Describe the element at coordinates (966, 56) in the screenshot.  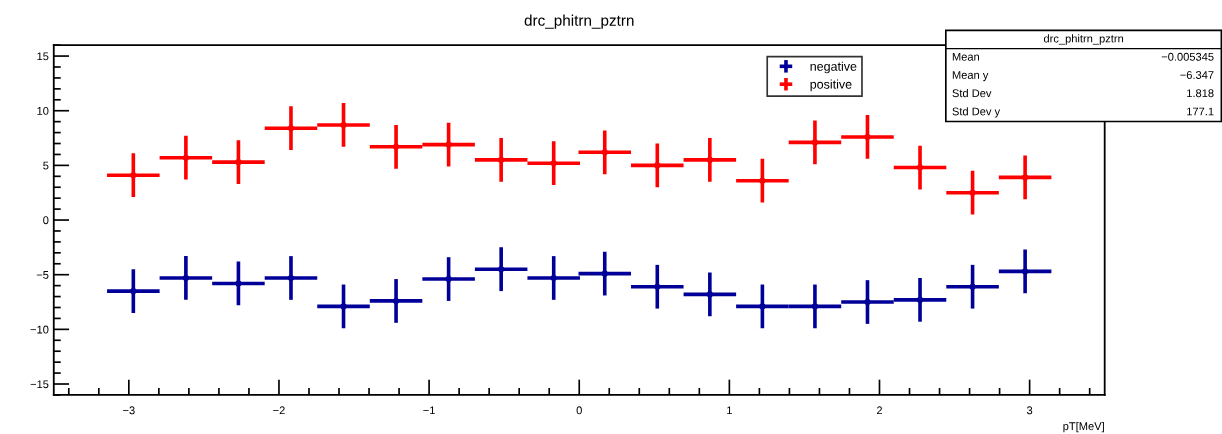
I see `annotation: Mean` at that location.